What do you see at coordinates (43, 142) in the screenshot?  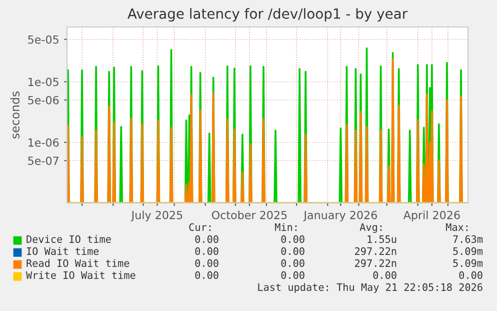 I see `y-tick-label: 1e-06` at bounding box center [43, 142].